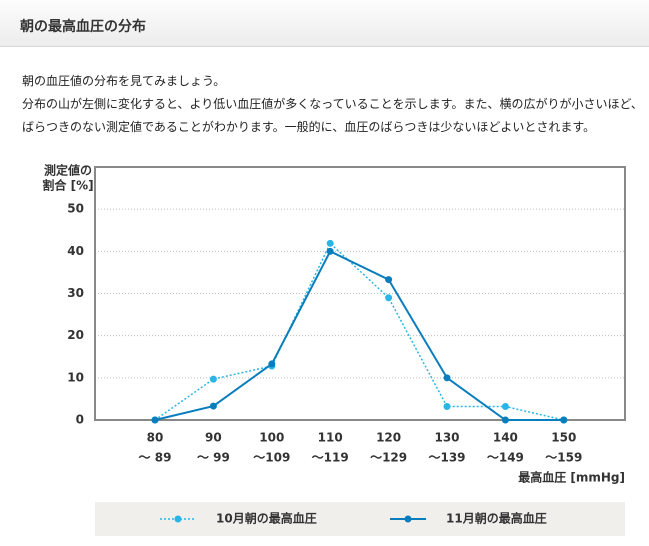  Describe the element at coordinates (360, 519) in the screenshot. I see `legend-box` at that location.